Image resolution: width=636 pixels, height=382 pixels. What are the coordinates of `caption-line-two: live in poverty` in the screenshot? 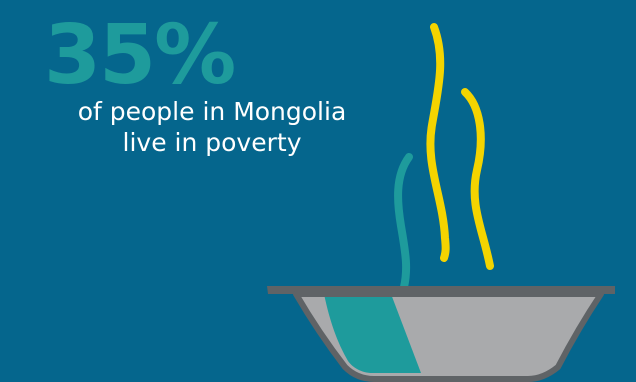 It's located at (212, 143).